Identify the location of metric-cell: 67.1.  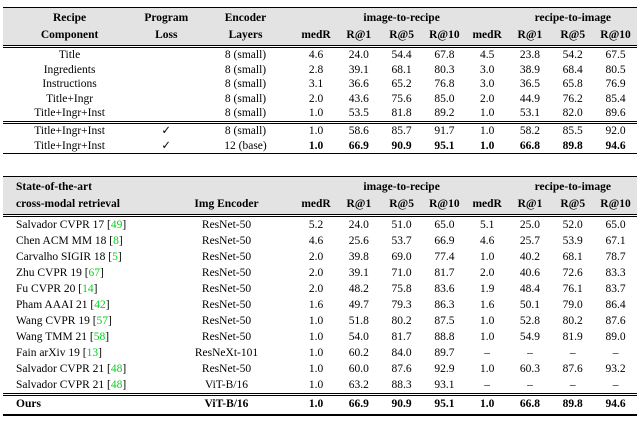
(615, 241).